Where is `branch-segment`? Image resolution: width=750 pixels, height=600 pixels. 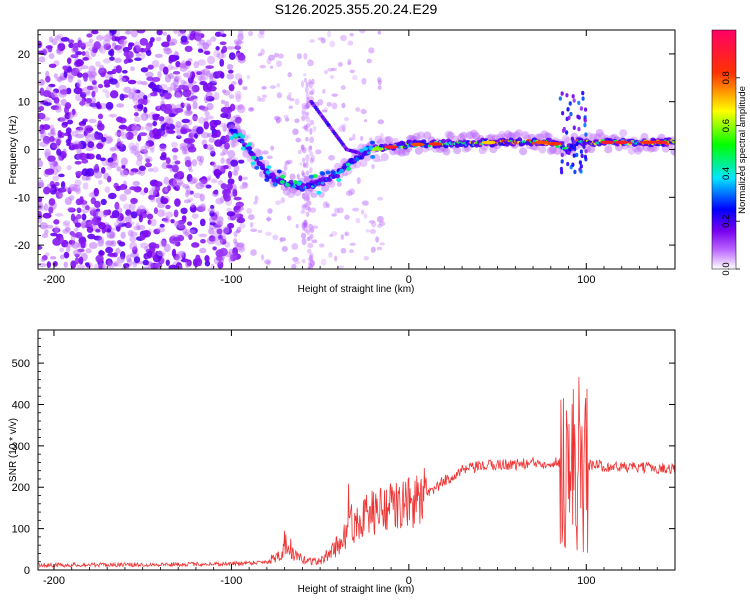
branch-segment is located at coordinates (363, 154).